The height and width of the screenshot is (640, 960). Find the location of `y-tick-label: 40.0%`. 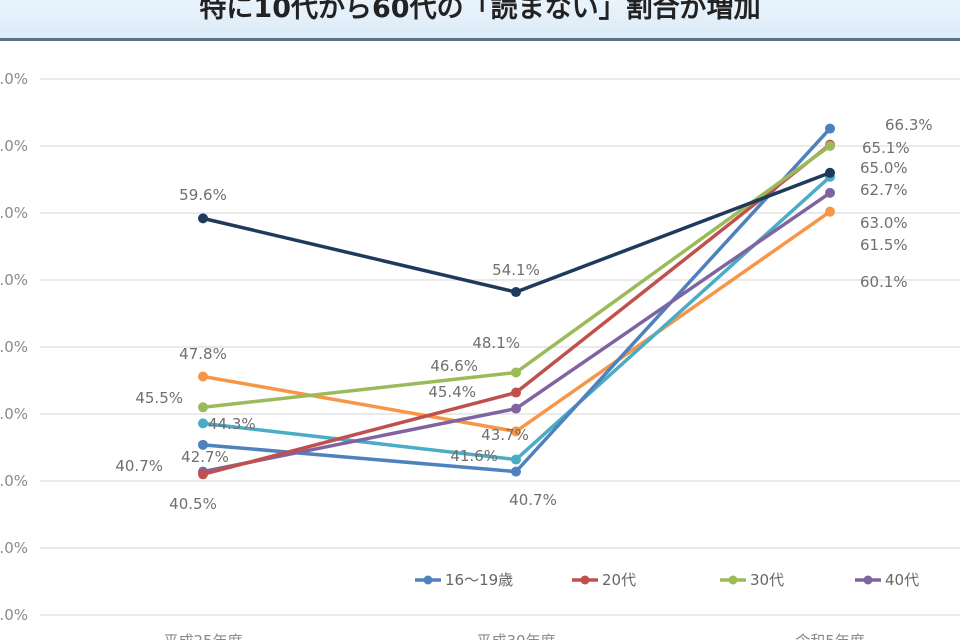

y-tick-label: 40.0% is located at coordinates (14, 481).